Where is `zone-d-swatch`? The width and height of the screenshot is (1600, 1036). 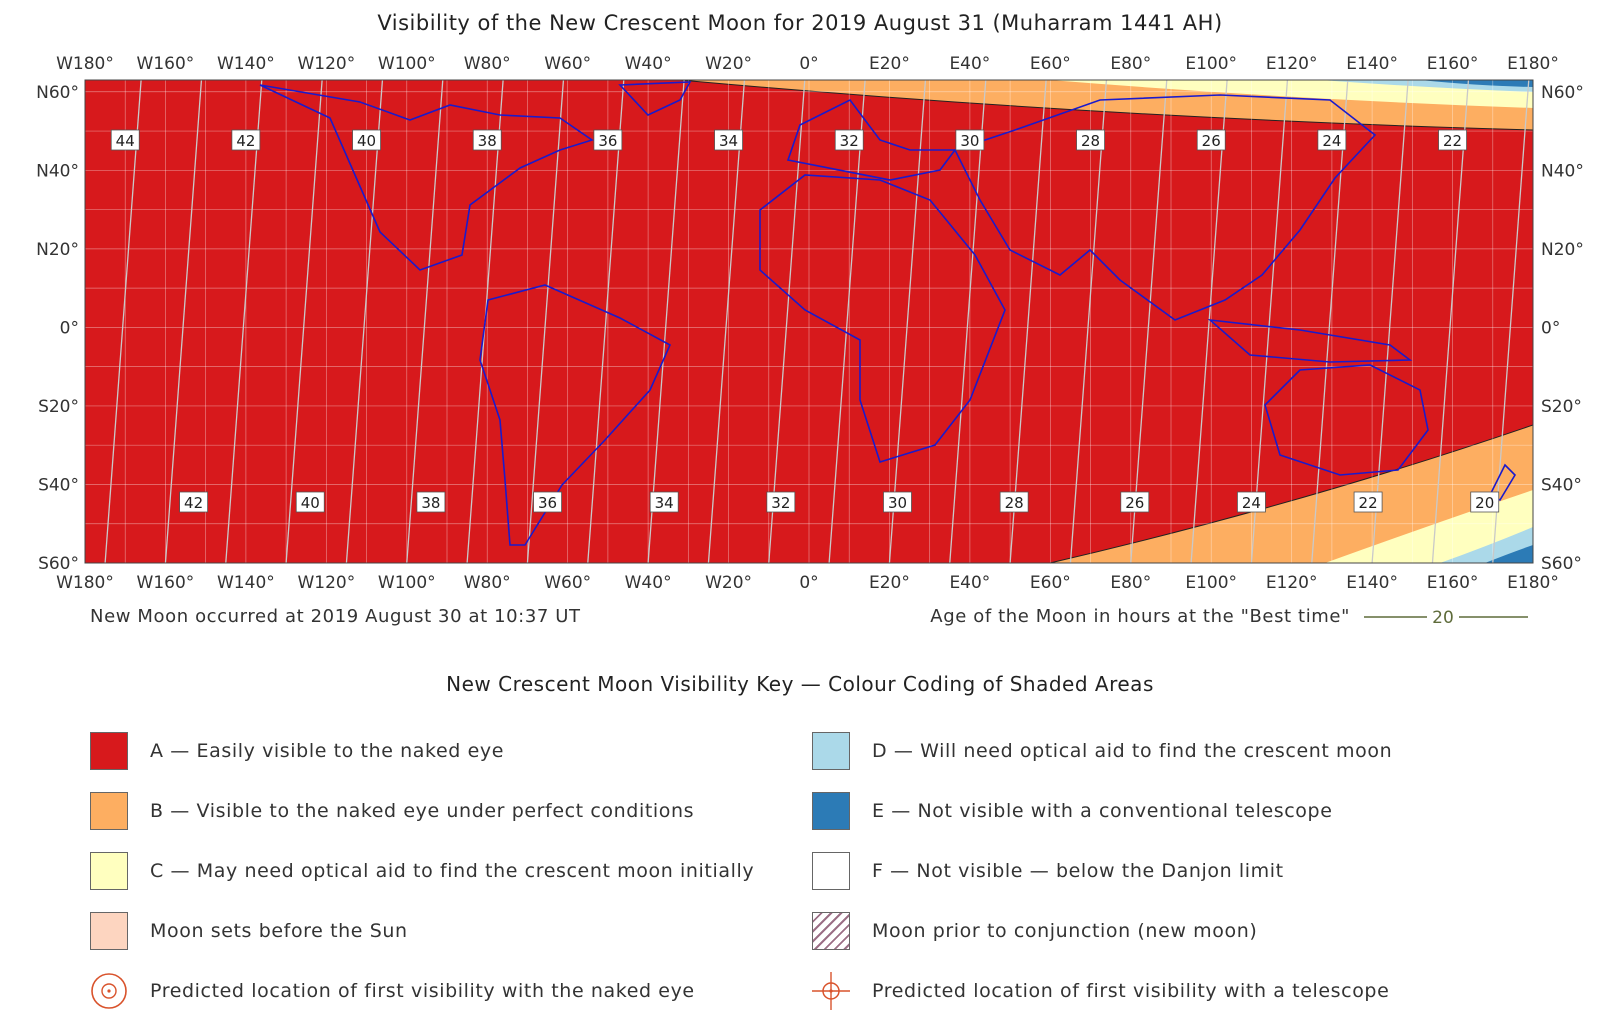 zone-d-swatch is located at coordinates (831, 751).